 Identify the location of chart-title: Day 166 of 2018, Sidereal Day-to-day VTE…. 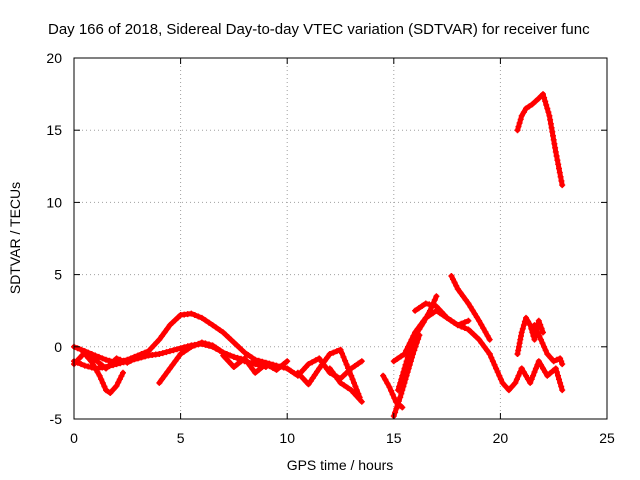
(319, 29).